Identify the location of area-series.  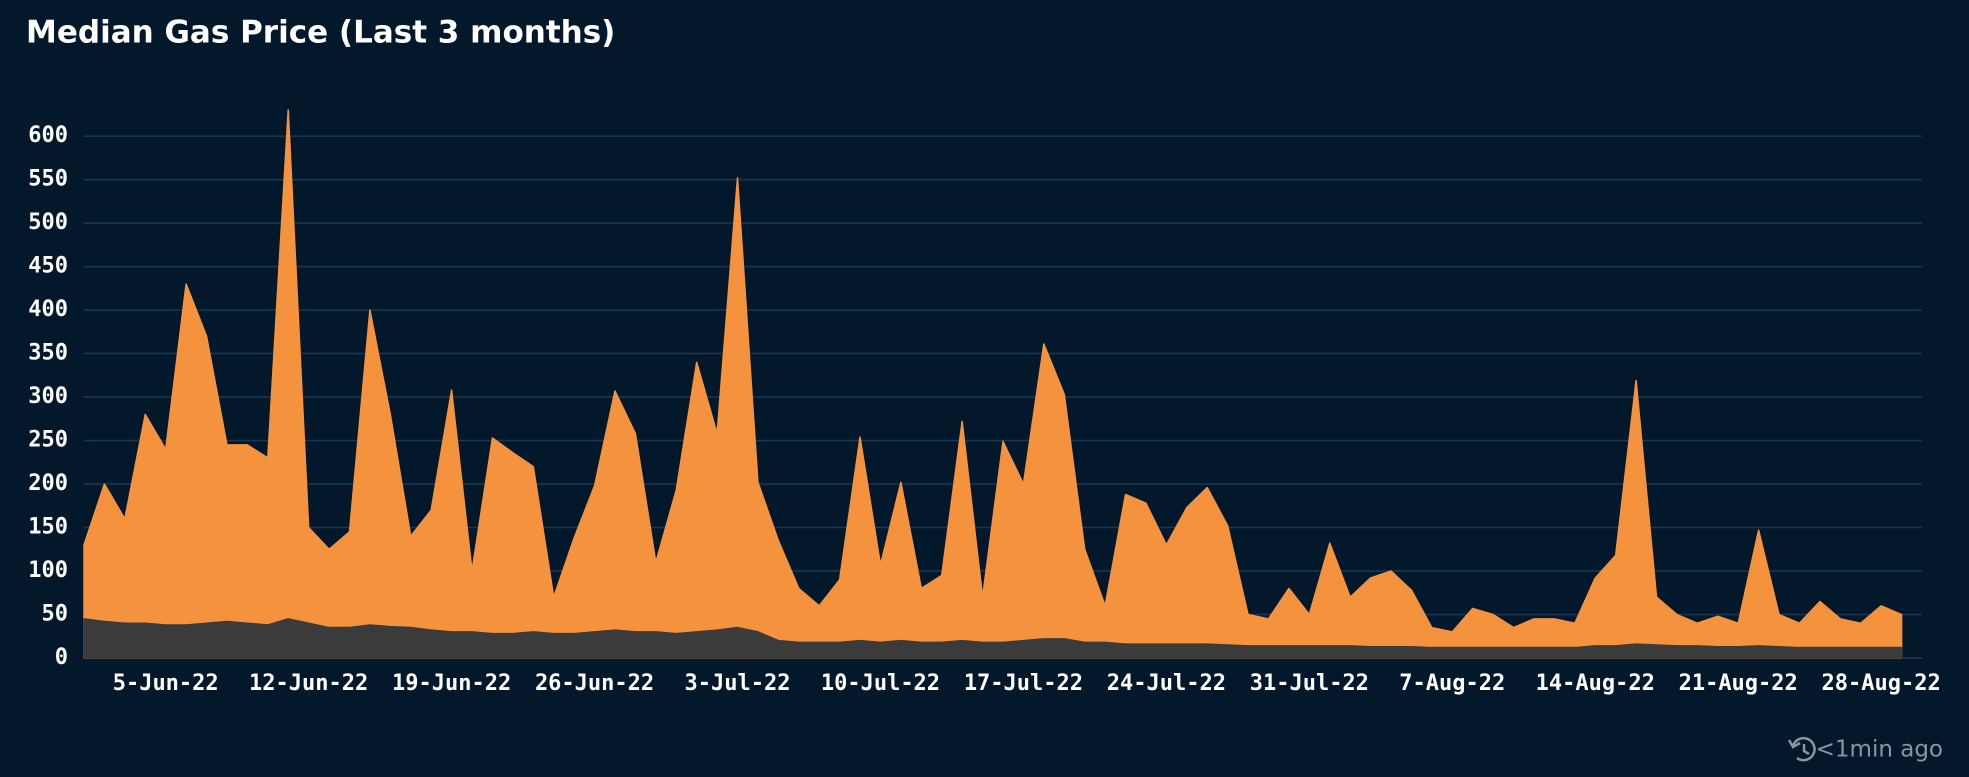
(993, 638).